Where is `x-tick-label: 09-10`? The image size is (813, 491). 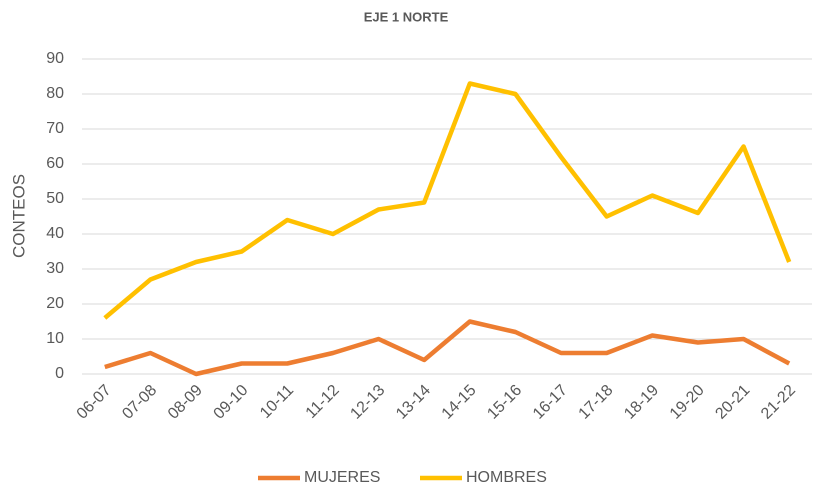
x-tick-label: 09-10 is located at coordinates (231, 402).